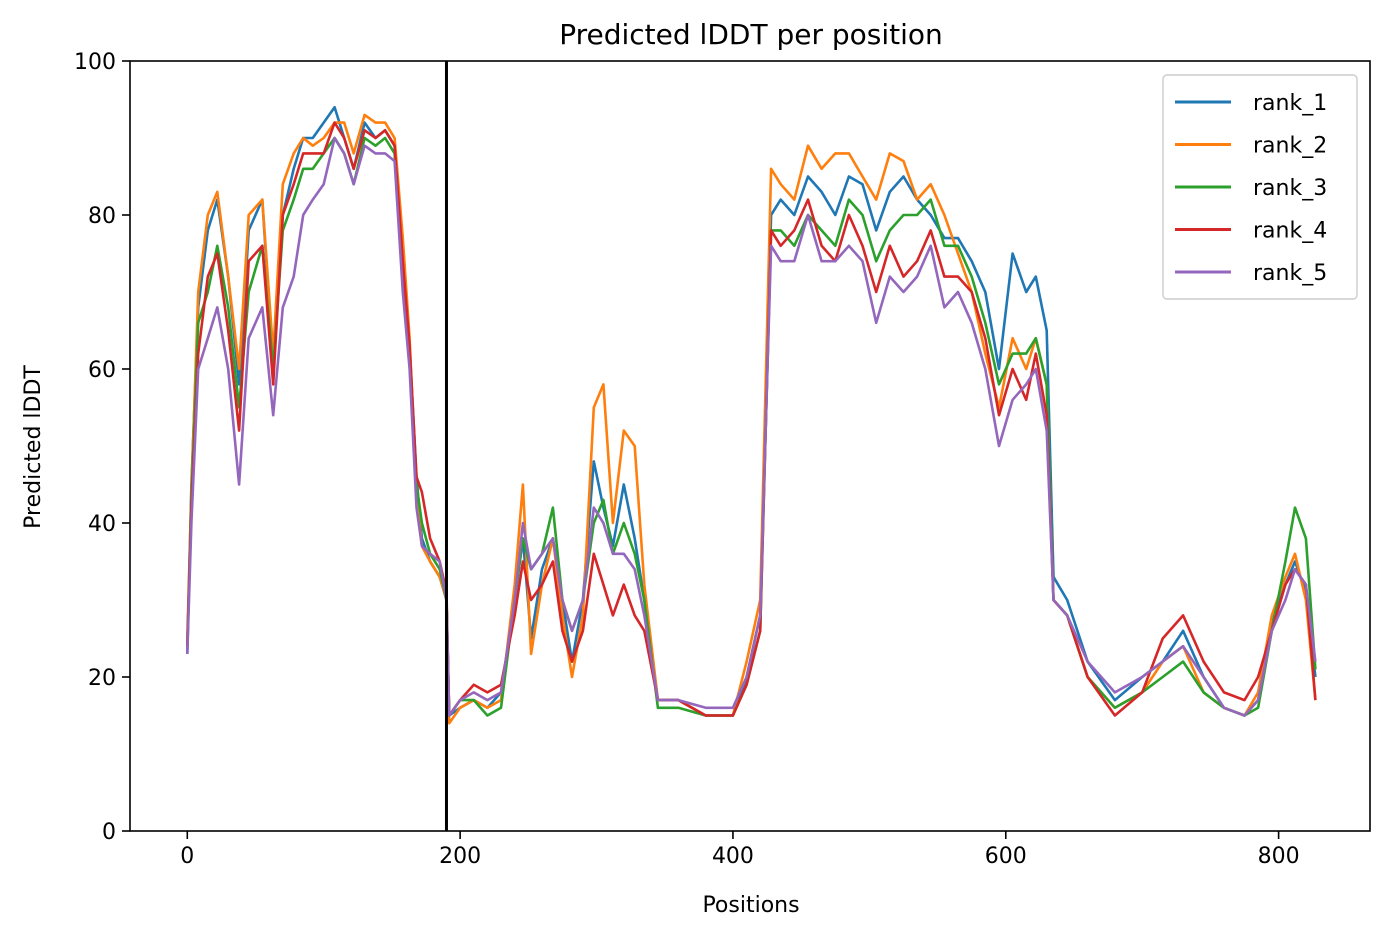  I want to click on chart-title: Predicted lDDT per position, so click(751, 34).